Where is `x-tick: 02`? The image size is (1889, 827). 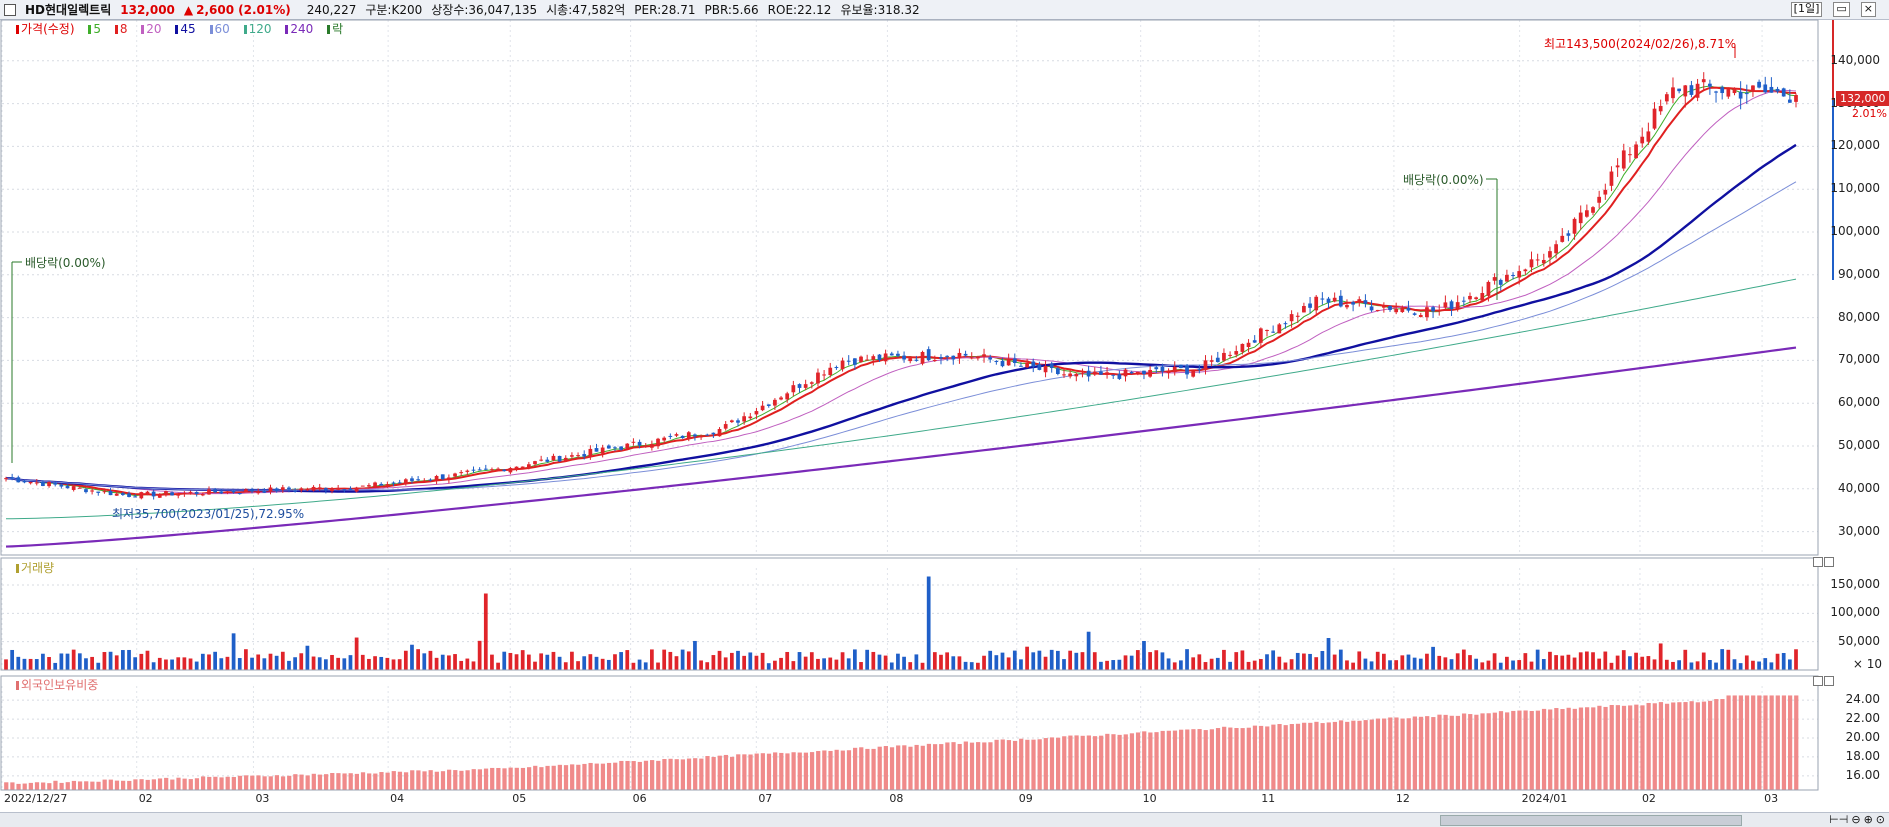 x-tick: 02 is located at coordinates (145, 798).